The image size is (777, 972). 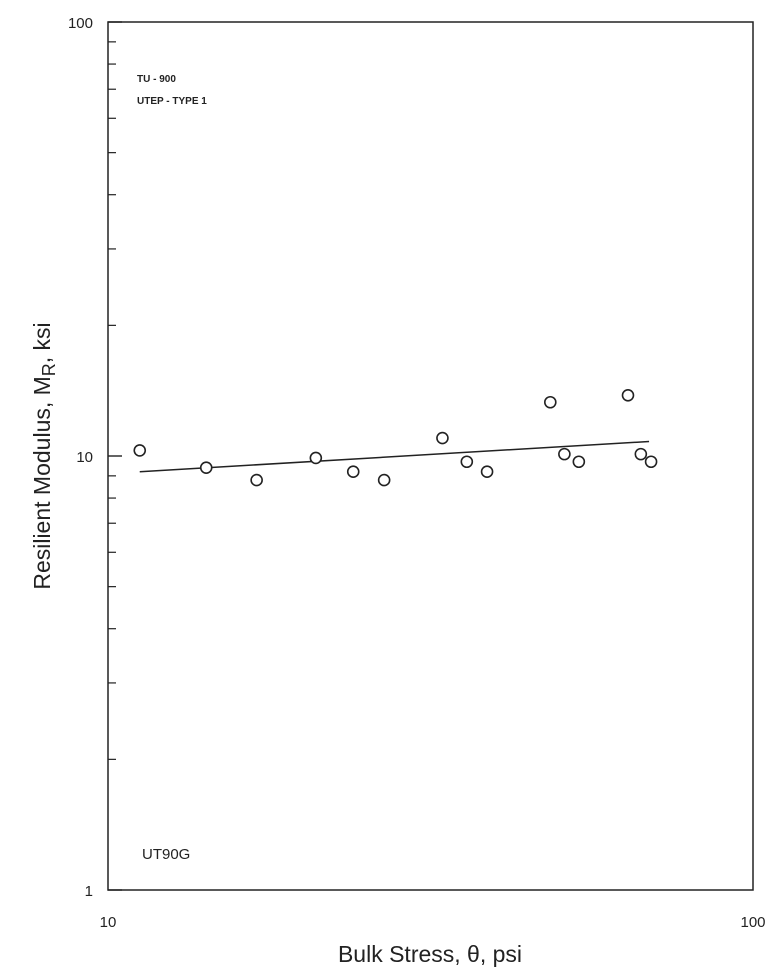 What do you see at coordinates (395, 437) in the screenshot?
I see `data-points` at bounding box center [395, 437].